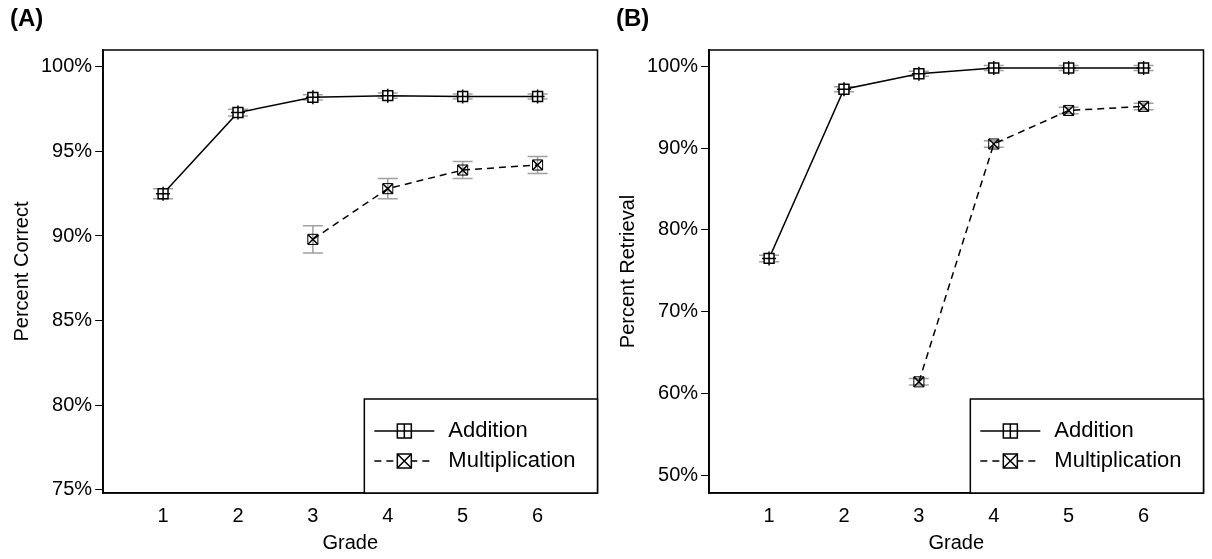 Image resolution: width=1212 pixels, height=559 pixels. Describe the element at coordinates (72, 149) in the screenshot. I see `y-tick-label: 95%` at that location.